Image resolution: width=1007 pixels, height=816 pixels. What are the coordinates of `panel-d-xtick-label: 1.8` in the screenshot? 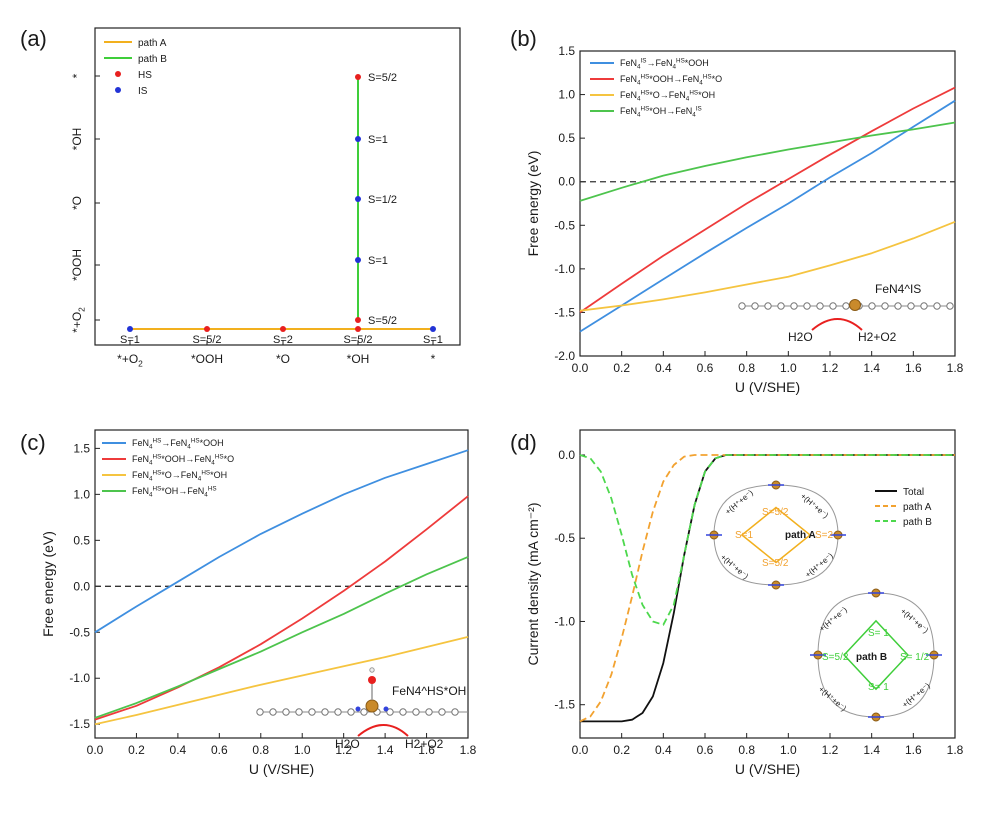 It's located at (955, 750).